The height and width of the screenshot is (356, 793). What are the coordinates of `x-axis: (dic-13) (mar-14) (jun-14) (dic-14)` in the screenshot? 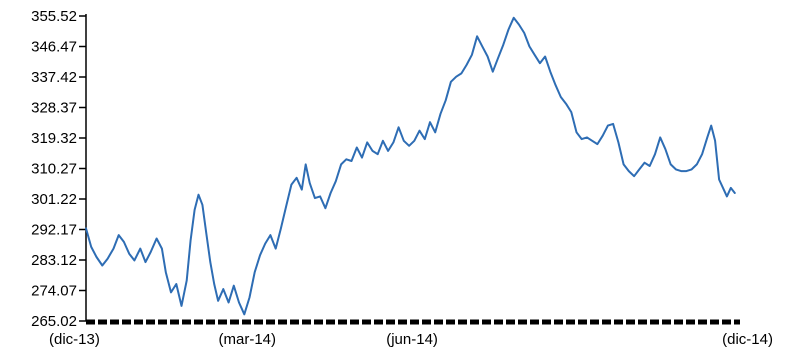 It's located at (411, 333).